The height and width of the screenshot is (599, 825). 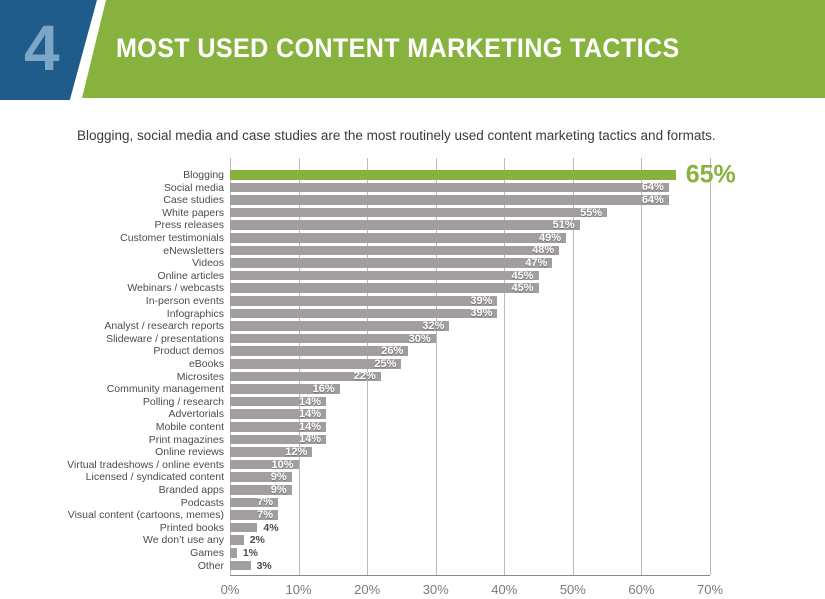 What do you see at coordinates (257, 540) in the screenshot?
I see `value-label: 2%` at bounding box center [257, 540].